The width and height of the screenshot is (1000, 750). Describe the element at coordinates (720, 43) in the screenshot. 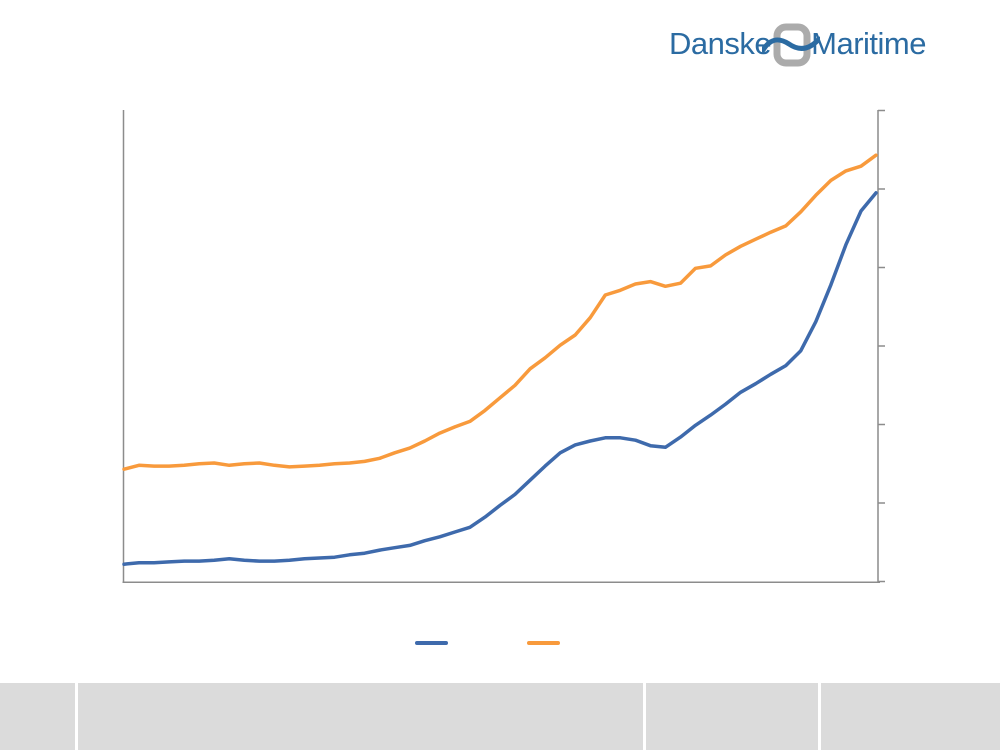

I see `logo-text-danske: Danske` at that location.